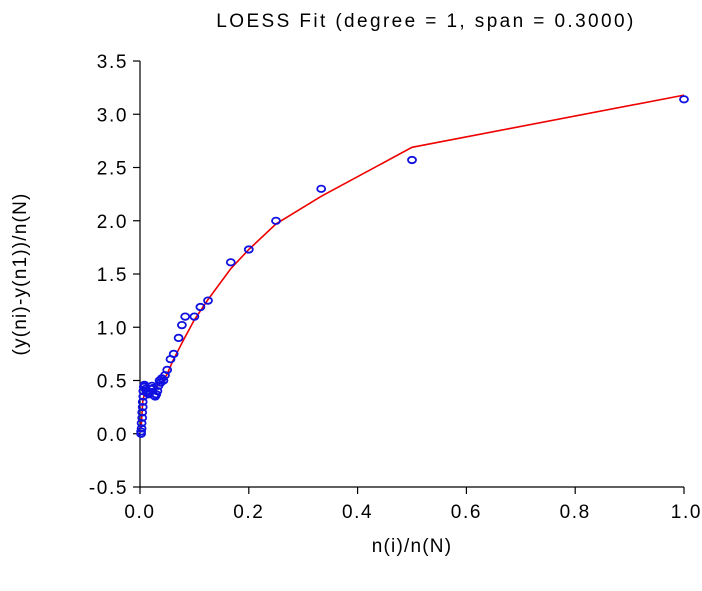 This screenshot has height=591, width=702. What do you see at coordinates (20, 273) in the screenshot?
I see `y-axis-label: (y(ni)-y(n1))/n(N)` at bounding box center [20, 273].